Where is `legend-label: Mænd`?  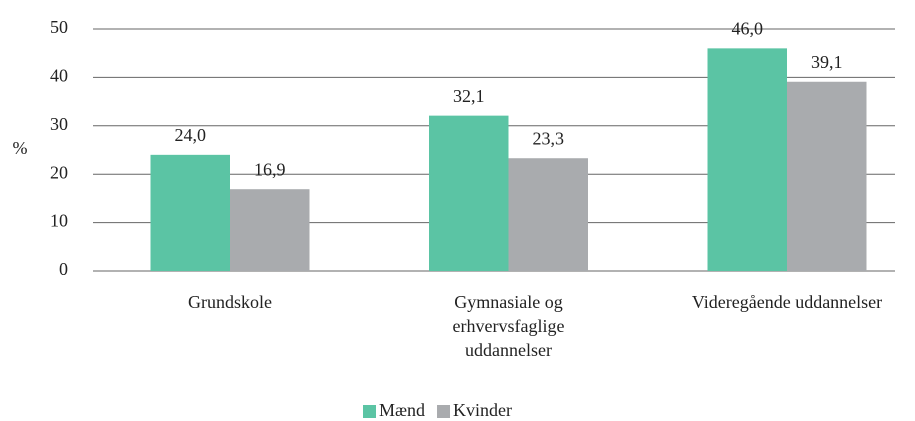
legend-label: Mænd is located at coordinates (402, 410).